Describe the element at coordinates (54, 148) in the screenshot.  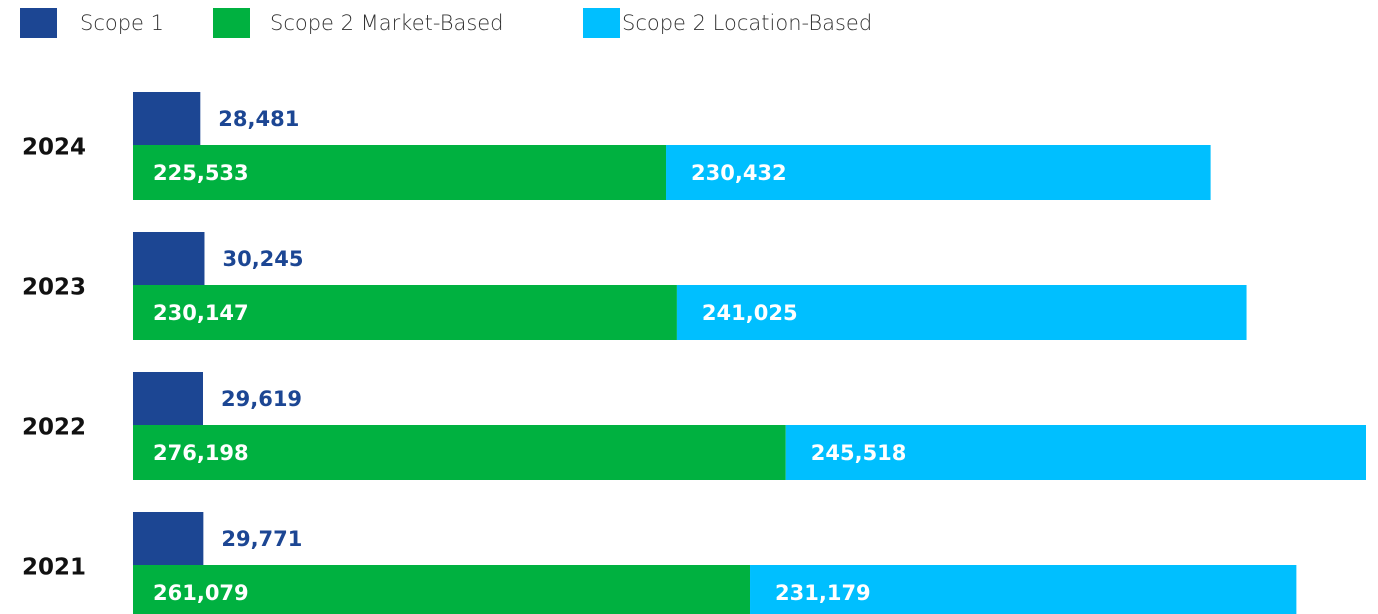
I see `year-label: 2024` at that location.